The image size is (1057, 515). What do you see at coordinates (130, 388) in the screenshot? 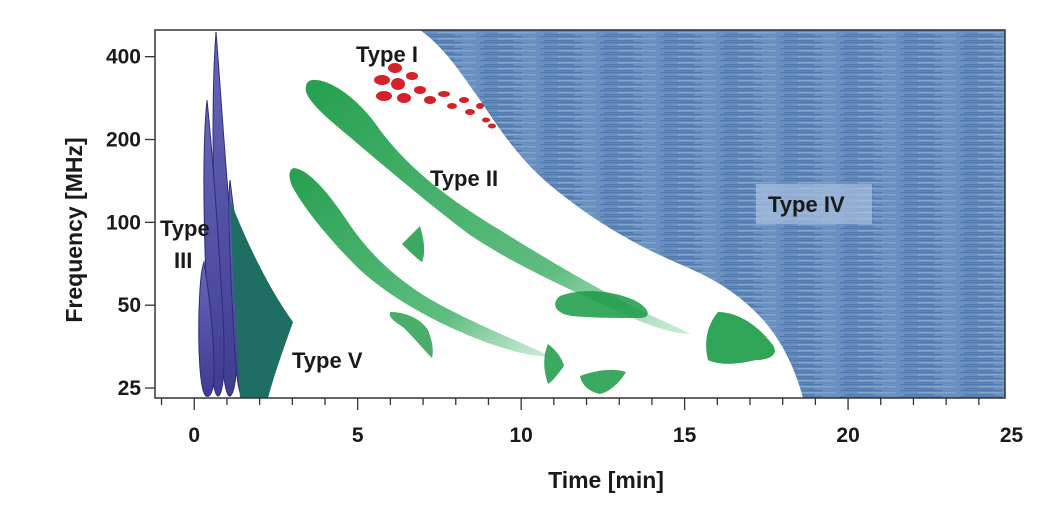
I see `y-tick-label: 25` at bounding box center [130, 388].